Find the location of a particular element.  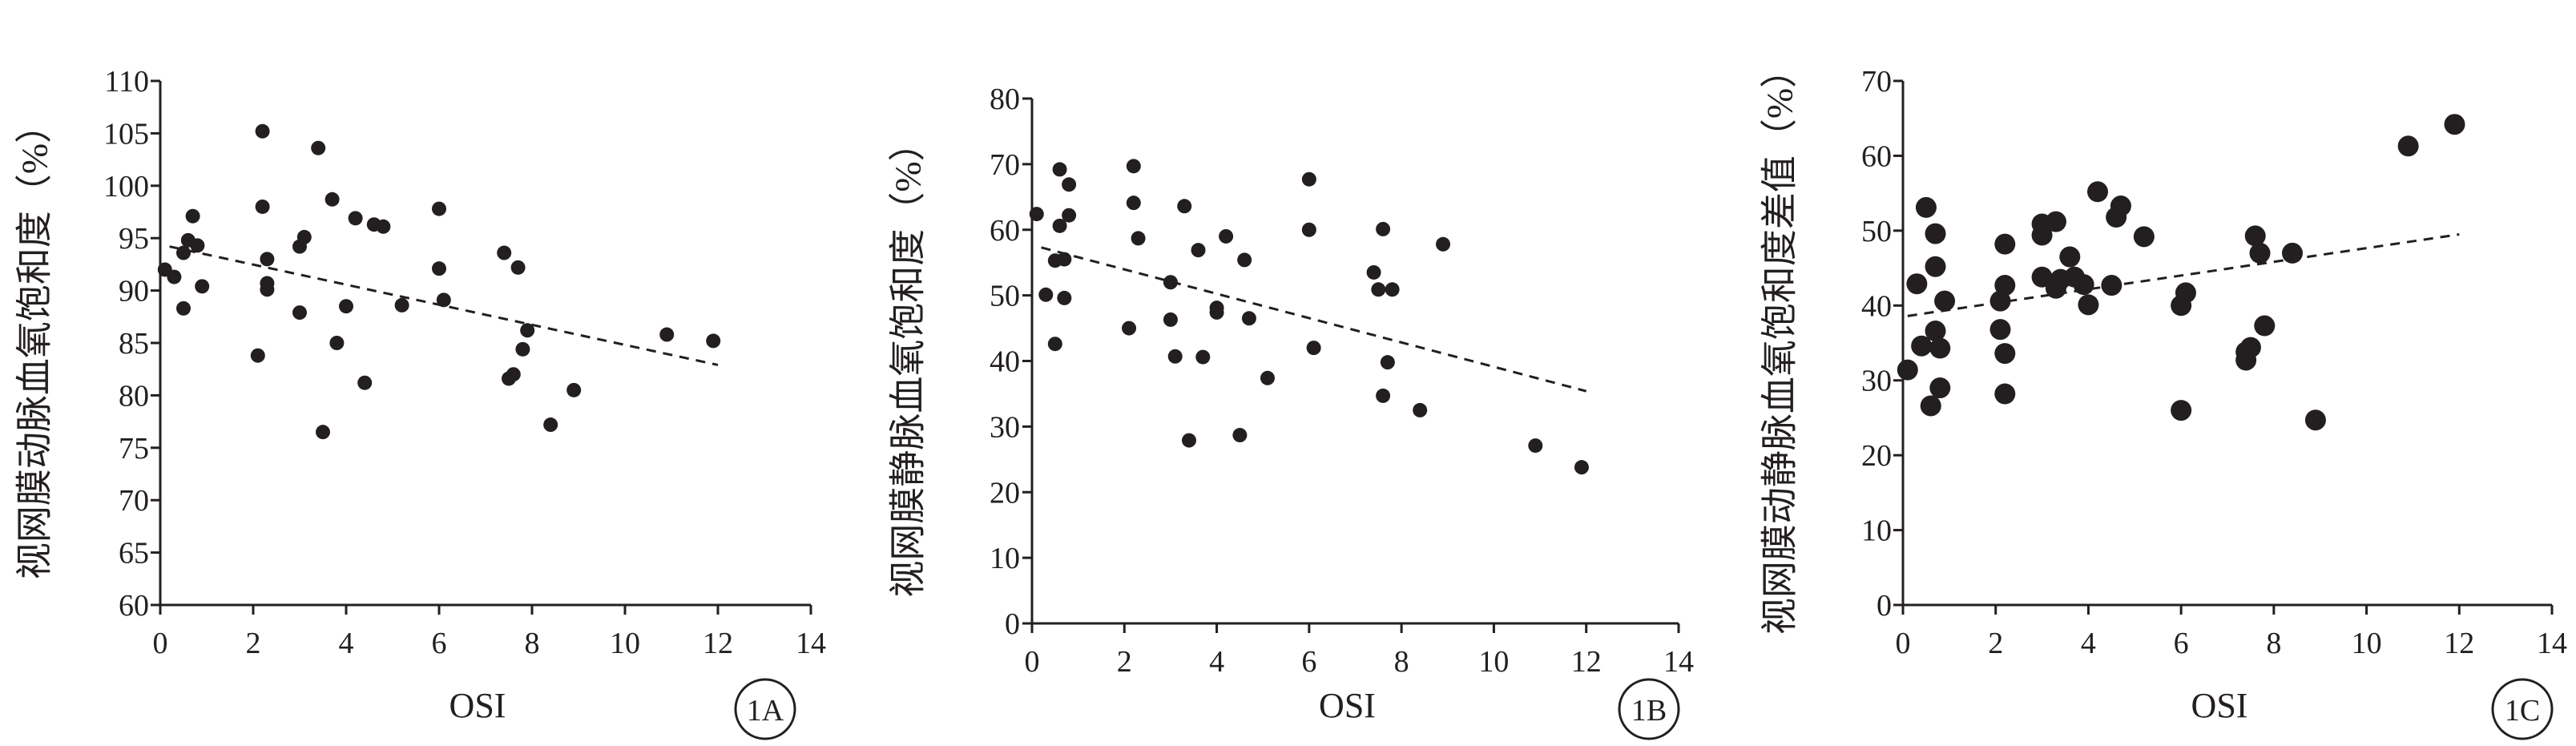

chart-1-badge-circle is located at coordinates (765, 709).